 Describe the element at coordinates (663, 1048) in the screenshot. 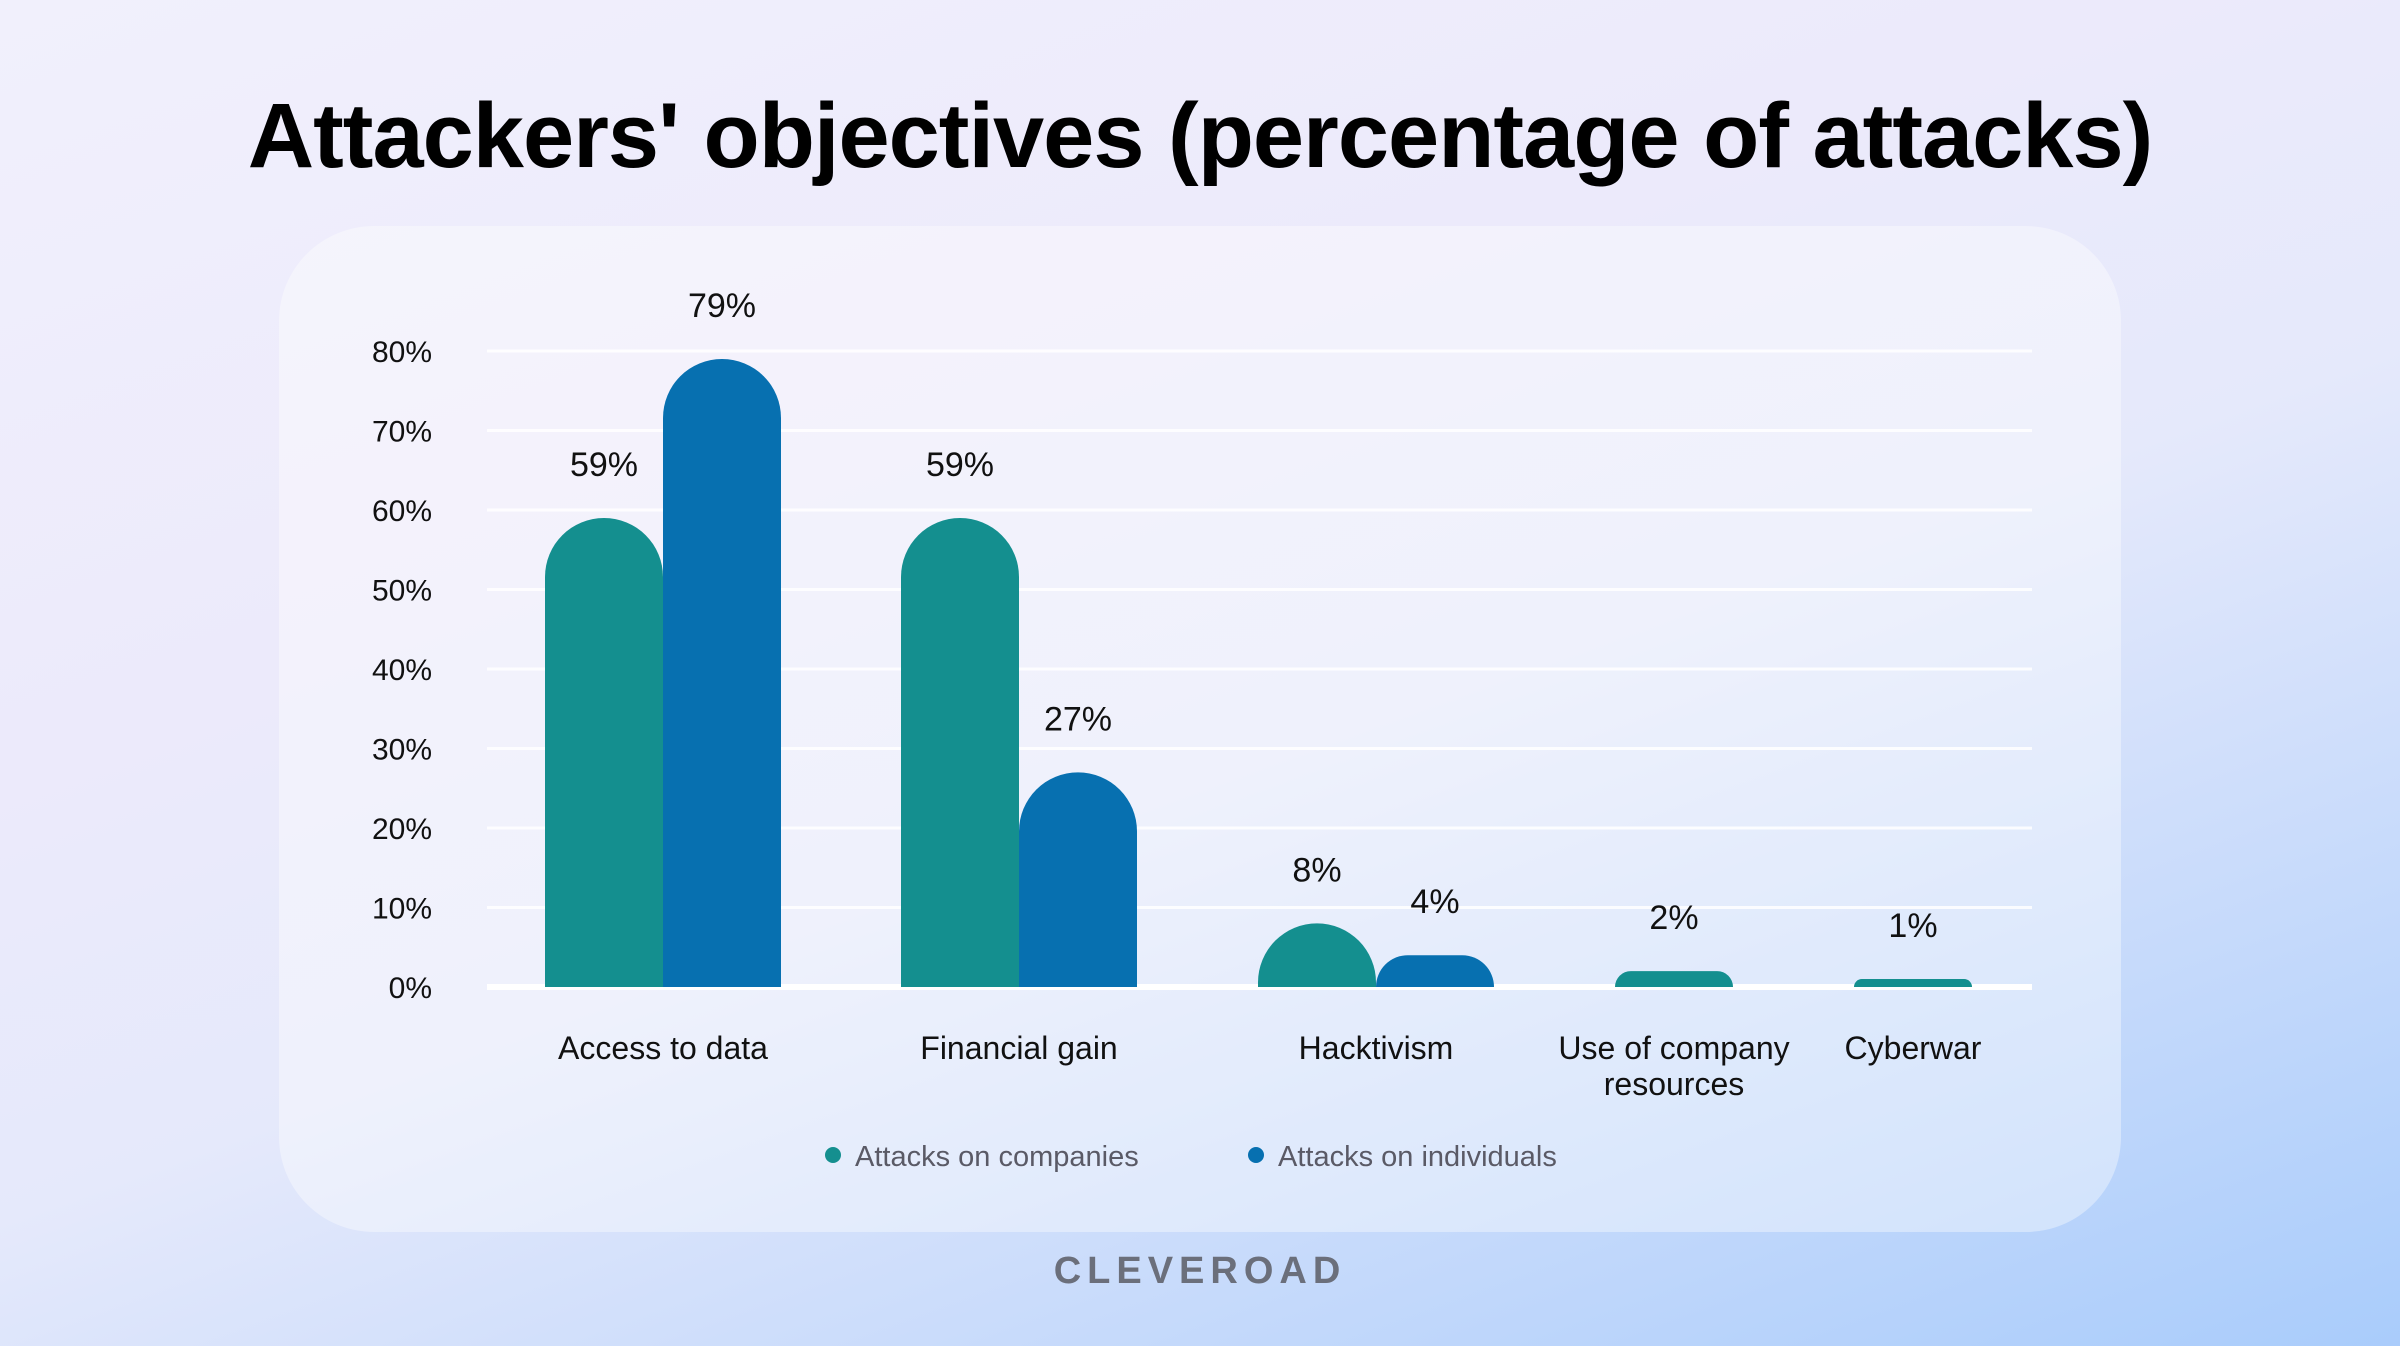

I see `x-category-label: Access to data` at that location.